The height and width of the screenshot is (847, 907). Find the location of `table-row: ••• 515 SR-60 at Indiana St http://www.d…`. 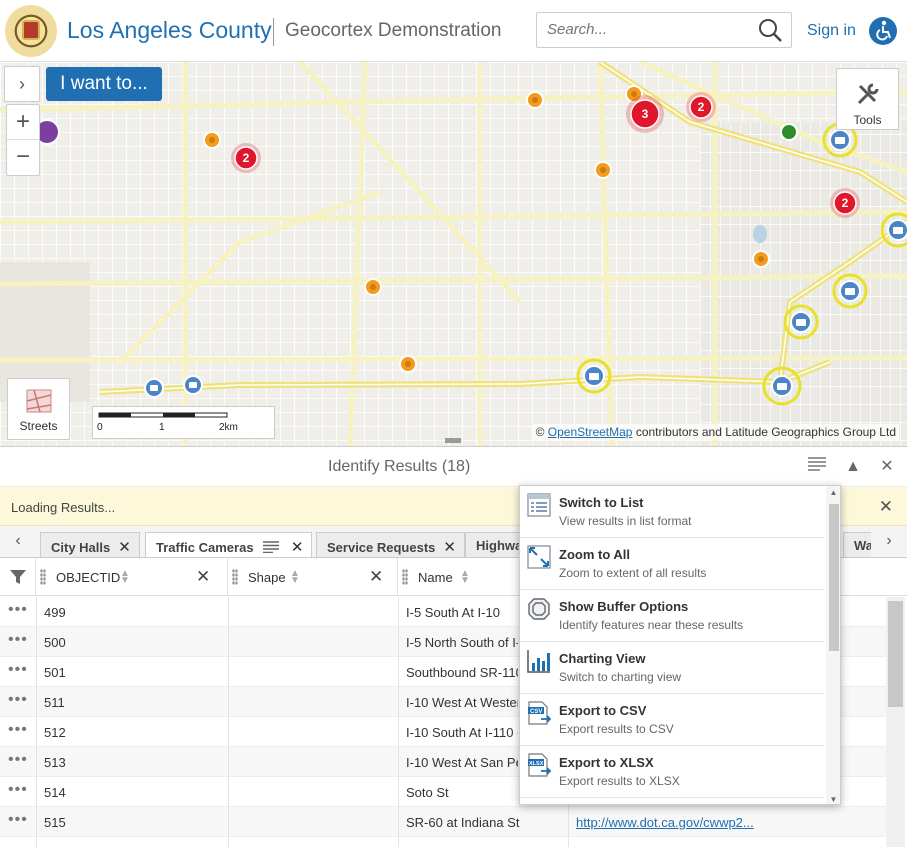

table-row: ••• 515 SR-60 at Indiana St http://www.d… is located at coordinates (443, 822).